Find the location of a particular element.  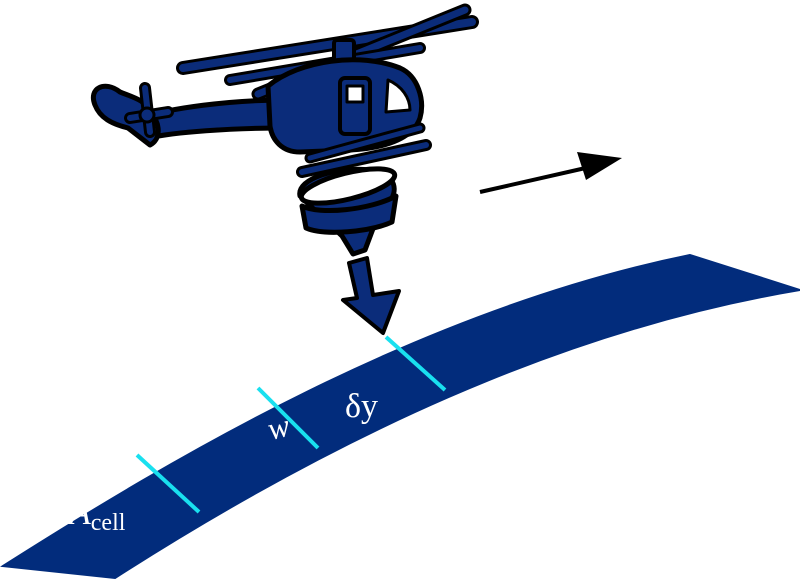

funnel-band is located at coordinates (349, 214).